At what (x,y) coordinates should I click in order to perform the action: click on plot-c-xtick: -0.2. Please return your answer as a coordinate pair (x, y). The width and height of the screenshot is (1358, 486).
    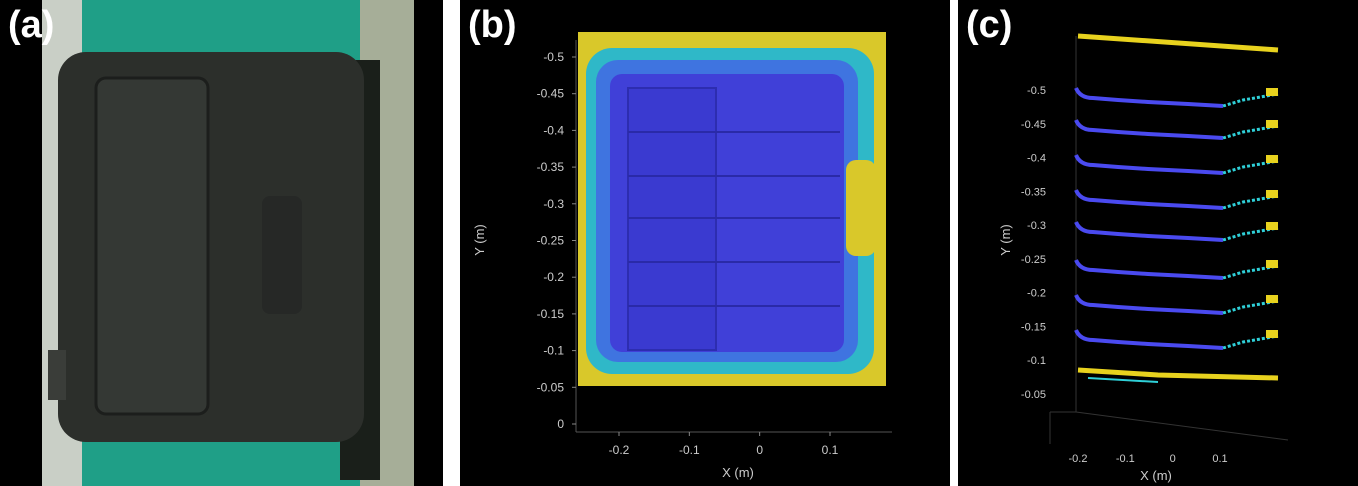
    Looking at the image, I should click on (1078, 459).